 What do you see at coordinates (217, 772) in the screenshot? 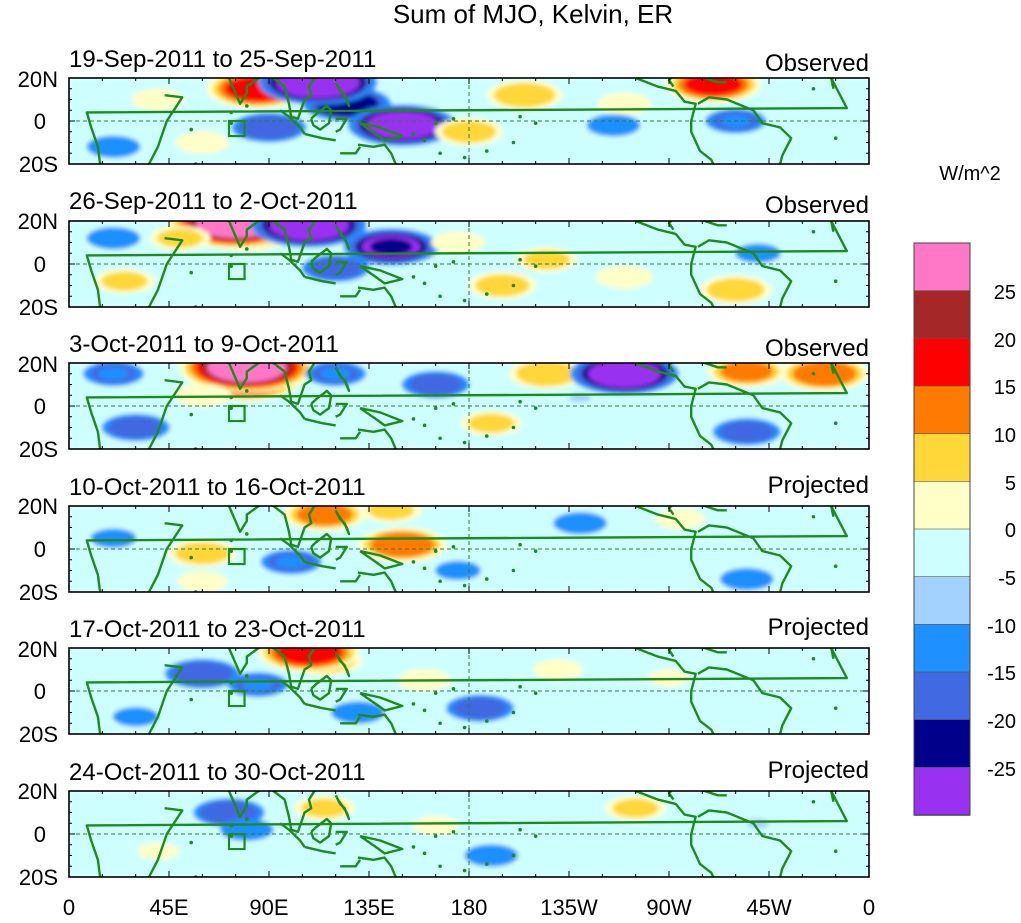
I see `period-label: 24-Oct-2011 to 30-Oct-2011` at bounding box center [217, 772].